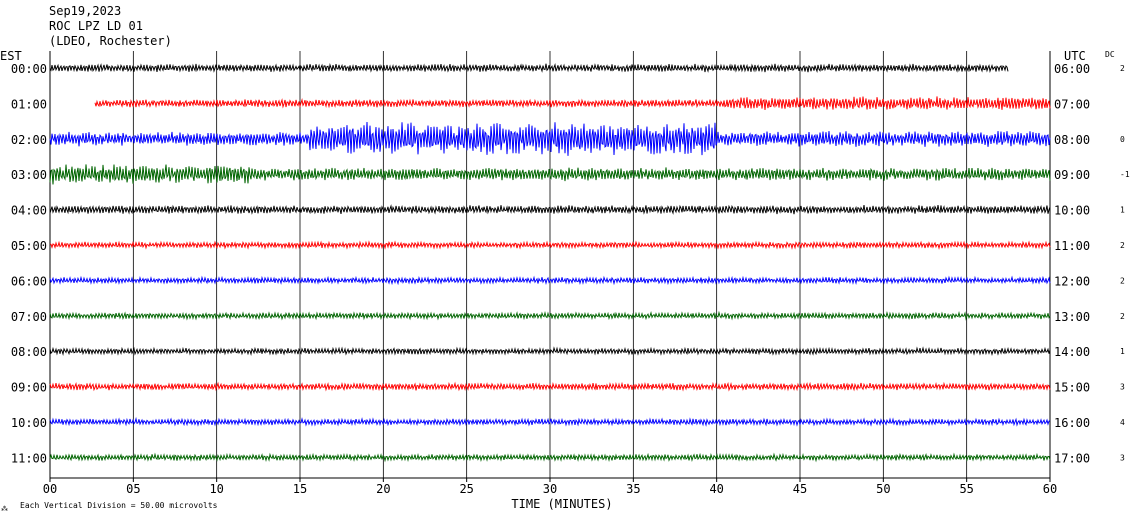 The width and height of the screenshot is (1130, 519). Describe the element at coordinates (1072, 423) in the screenshot. I see `utc-hour-label: 16:00` at that location.